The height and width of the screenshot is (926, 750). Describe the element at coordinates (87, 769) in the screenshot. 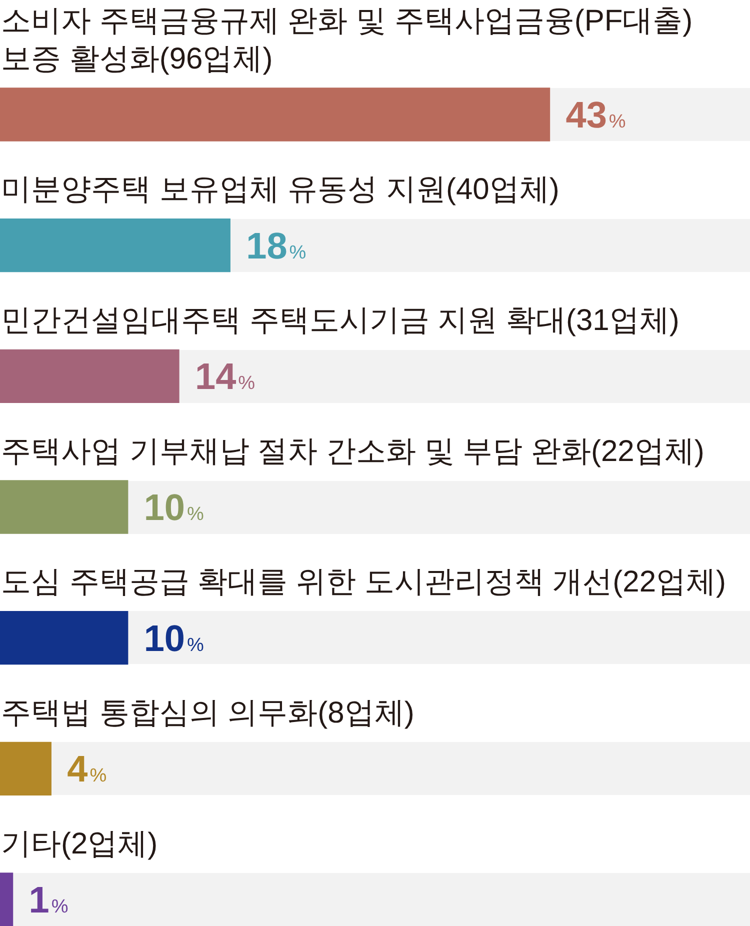

I see `data-label: 4%` at that location.